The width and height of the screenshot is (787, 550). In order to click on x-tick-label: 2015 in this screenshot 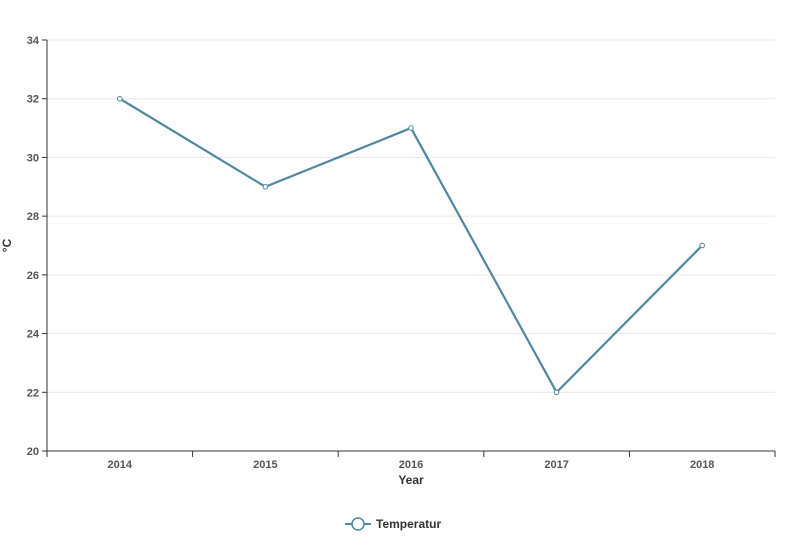, I will do `click(265, 465)`.